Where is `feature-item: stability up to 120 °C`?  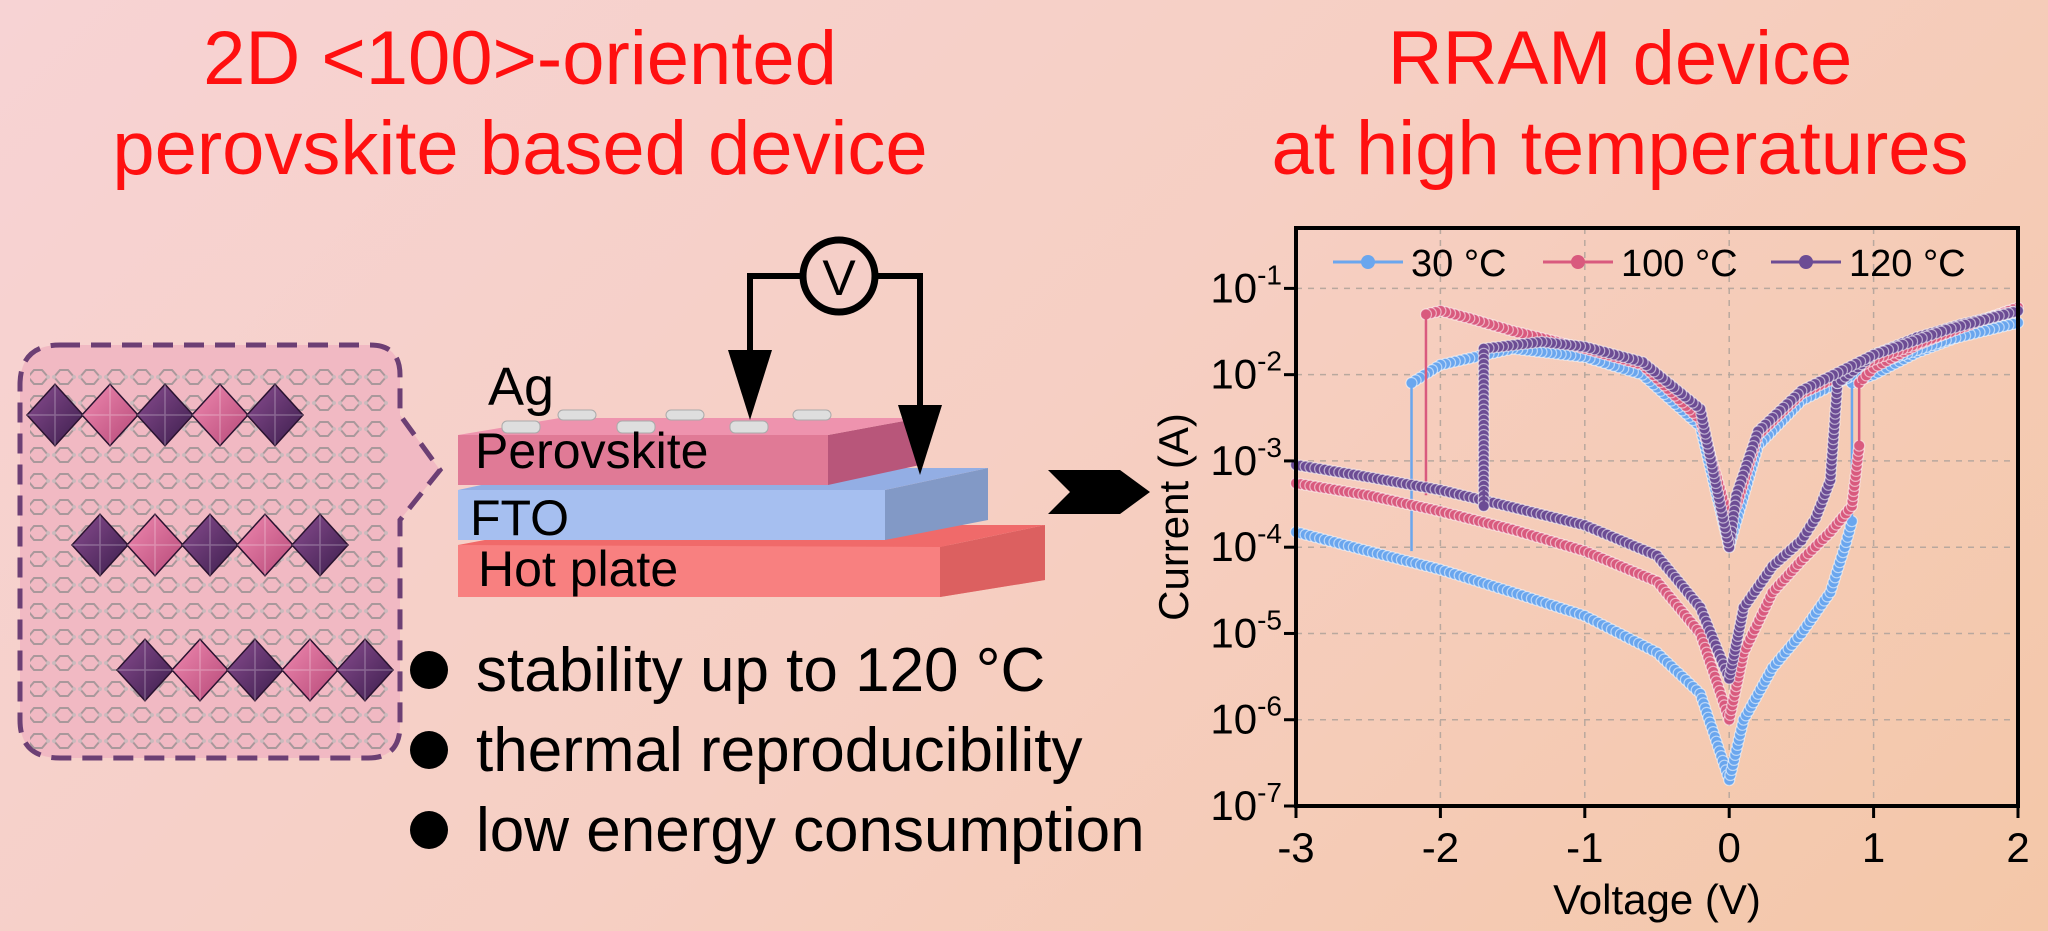
feature-item: stability up to 120 °C is located at coordinates (777, 670).